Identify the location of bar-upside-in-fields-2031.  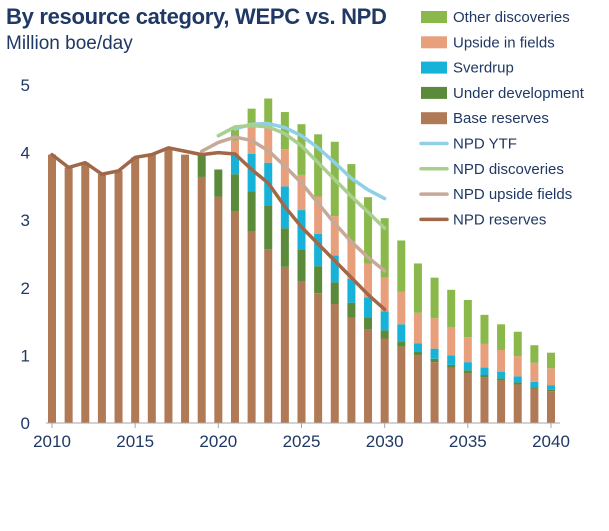
(401, 308).